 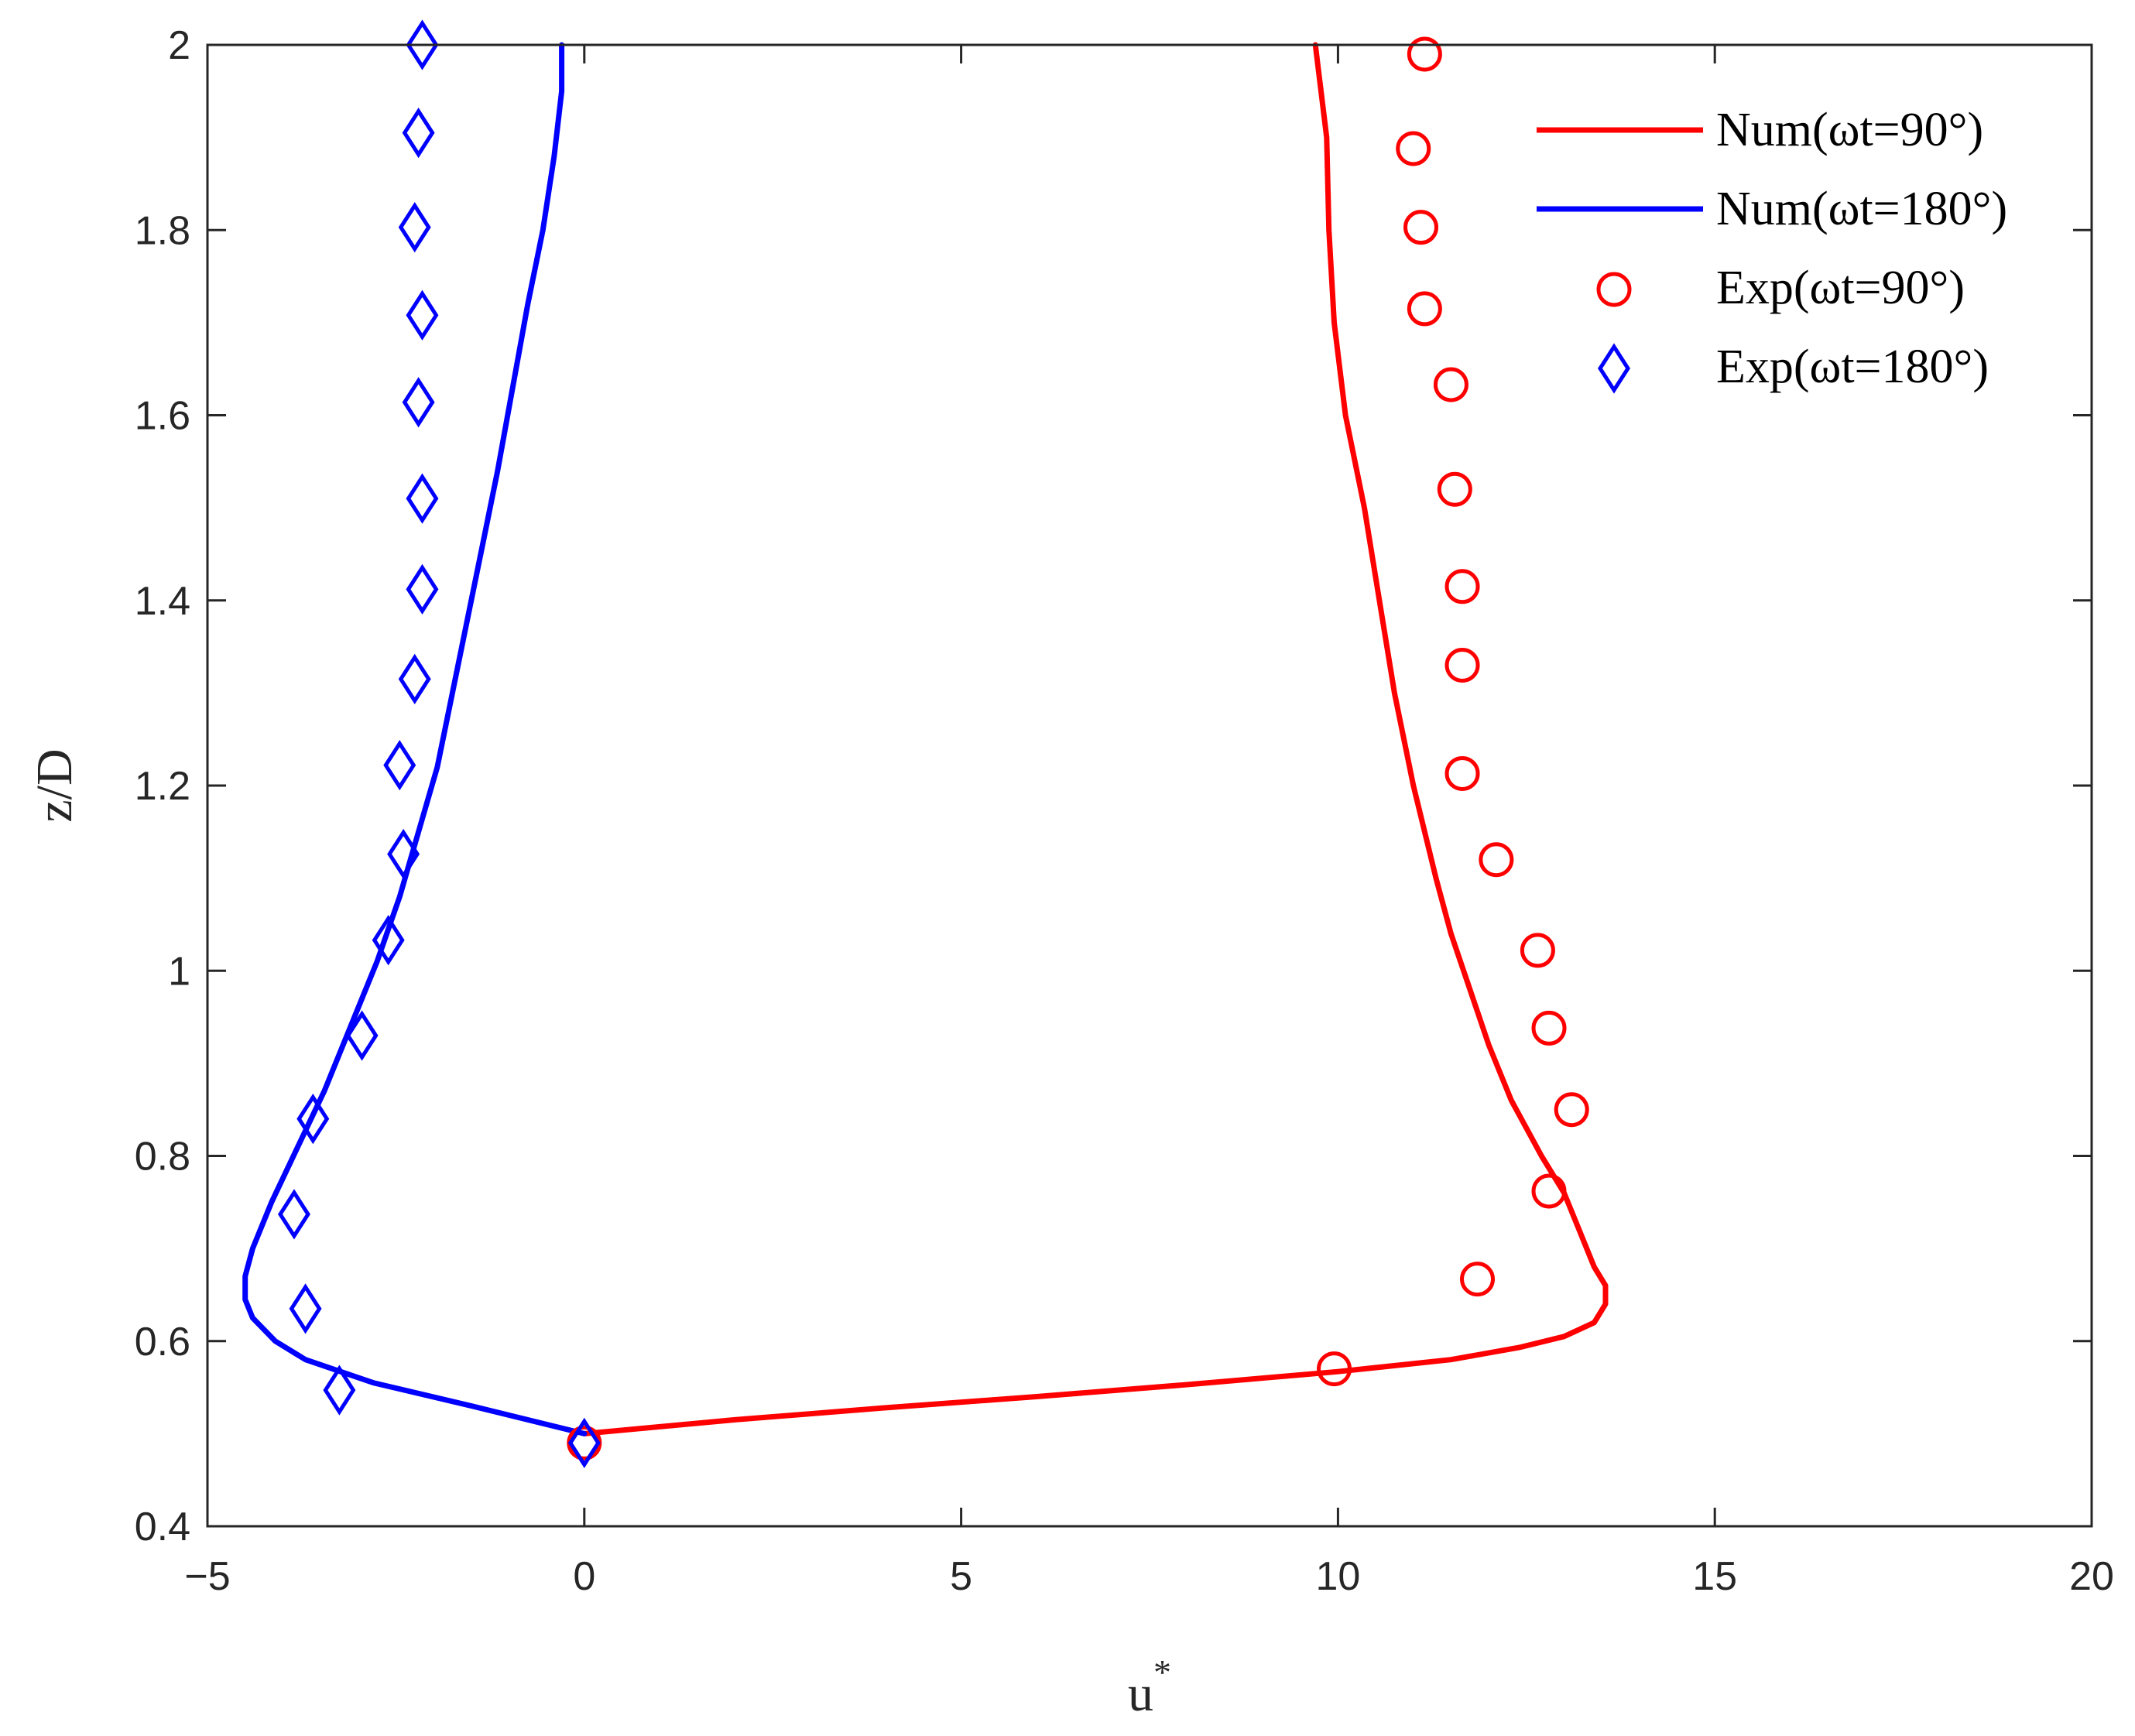 I want to click on x-tick-label: 20, so click(x=2091, y=1576).